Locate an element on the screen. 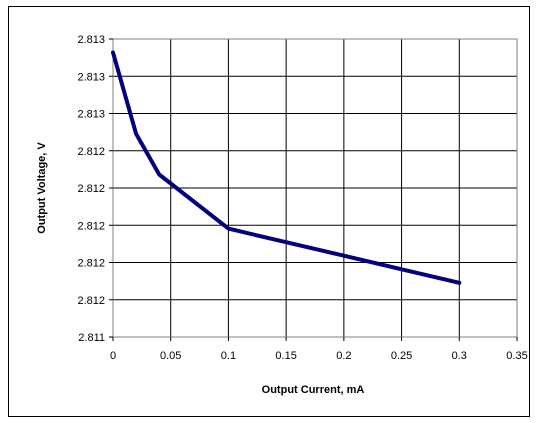  x-tick-label: 0.25 is located at coordinates (401, 356).